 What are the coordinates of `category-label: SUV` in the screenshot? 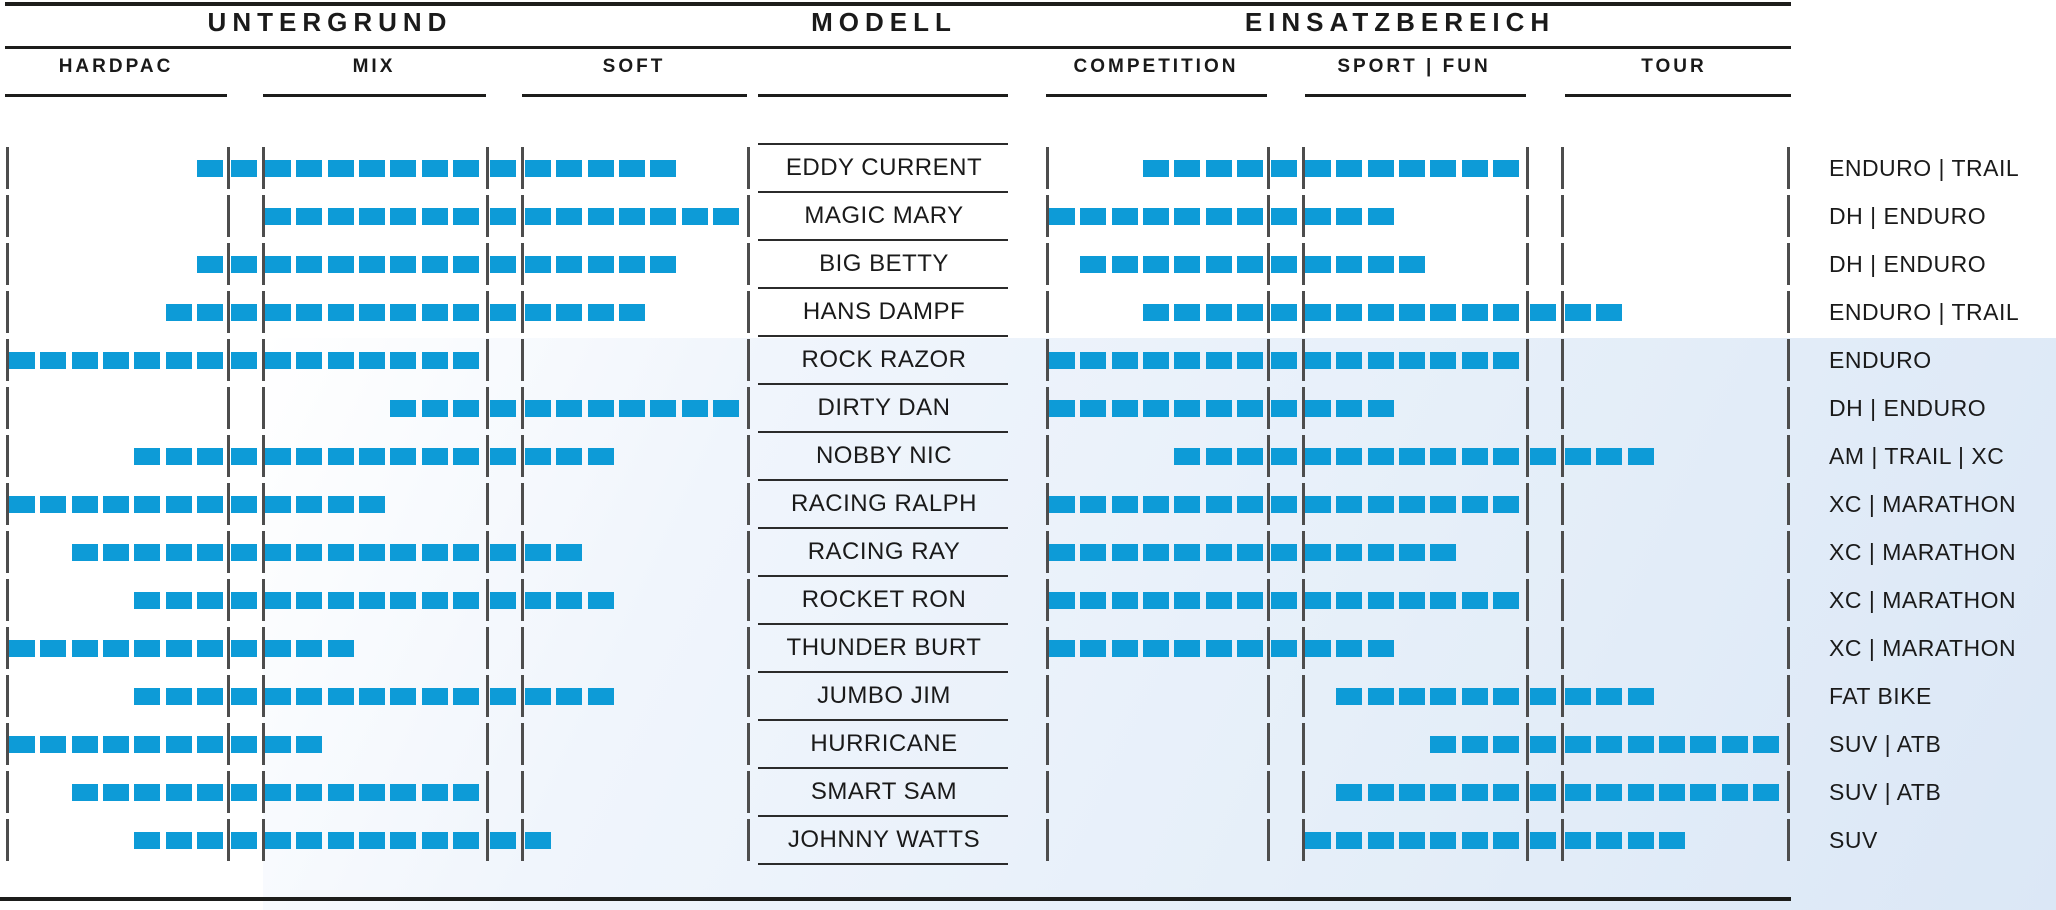 It's located at (1853, 840).